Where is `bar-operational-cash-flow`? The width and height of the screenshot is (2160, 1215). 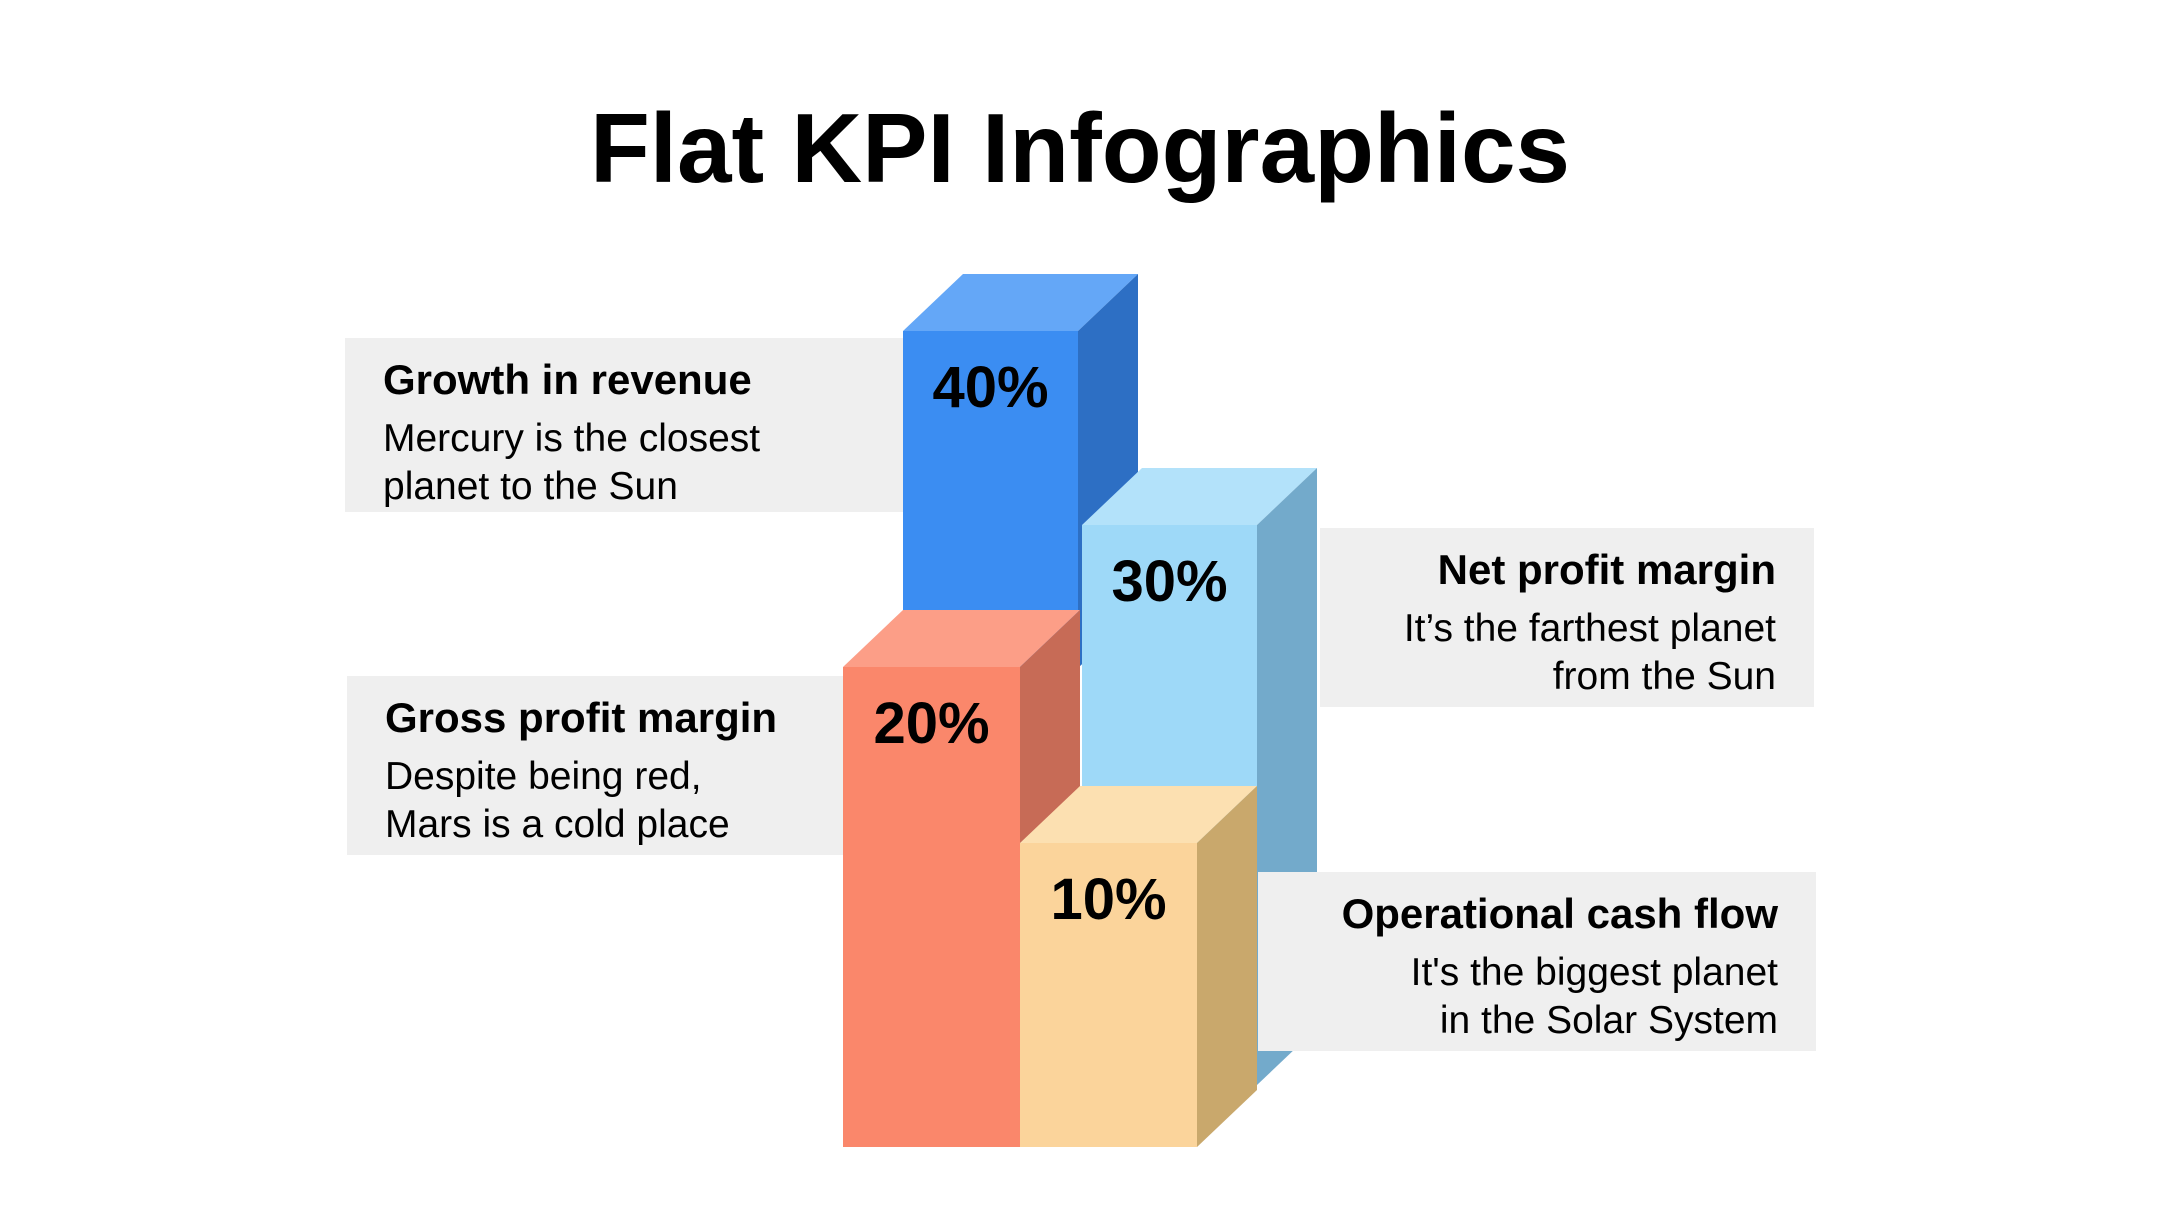 bar-operational-cash-flow is located at coordinates (1138, 966).